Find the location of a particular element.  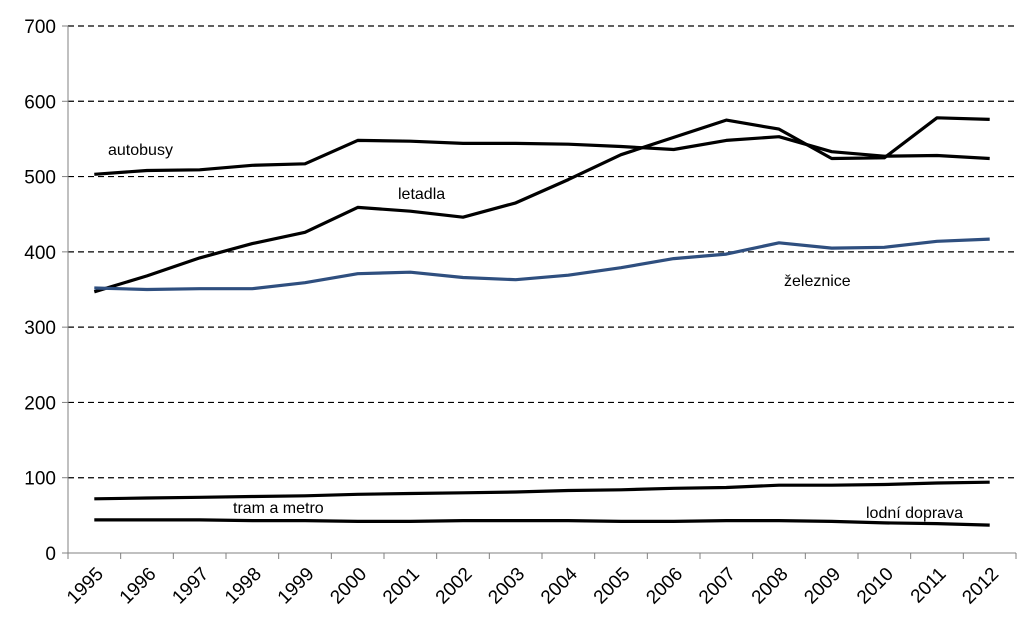

x-tick-label: 1995 is located at coordinates (85, 586).